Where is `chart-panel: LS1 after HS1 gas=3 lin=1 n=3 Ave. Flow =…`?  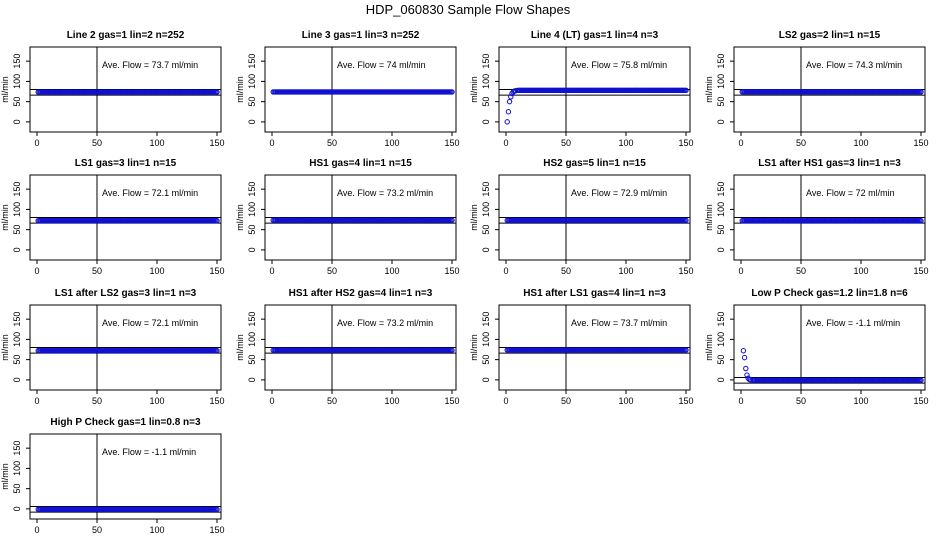
chart-panel: LS1 after HS1 gas=3 lin=1 n=3 Ave. Flow =… is located at coordinates (816, 217).